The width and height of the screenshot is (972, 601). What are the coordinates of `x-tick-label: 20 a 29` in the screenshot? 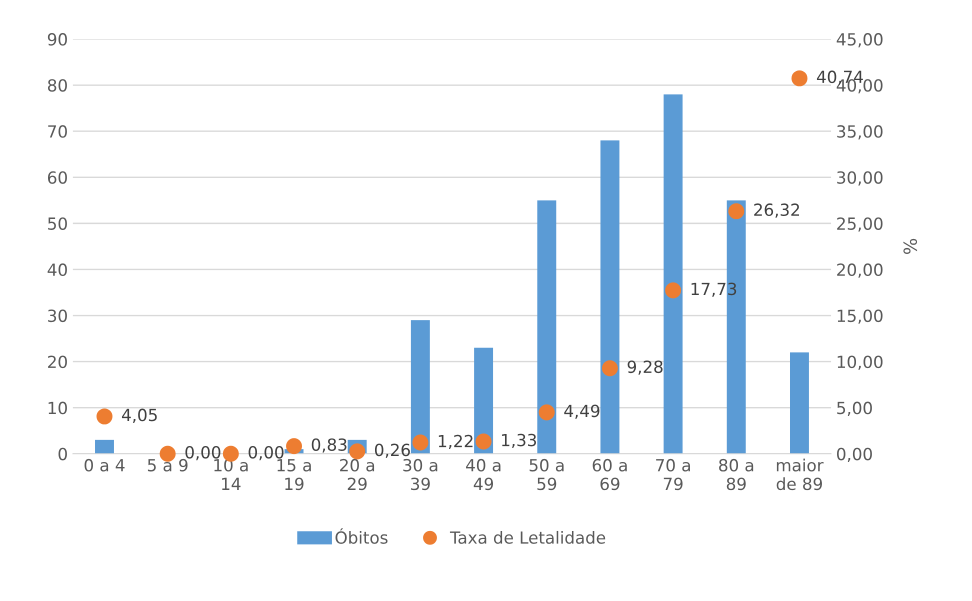 It's located at (357, 474).